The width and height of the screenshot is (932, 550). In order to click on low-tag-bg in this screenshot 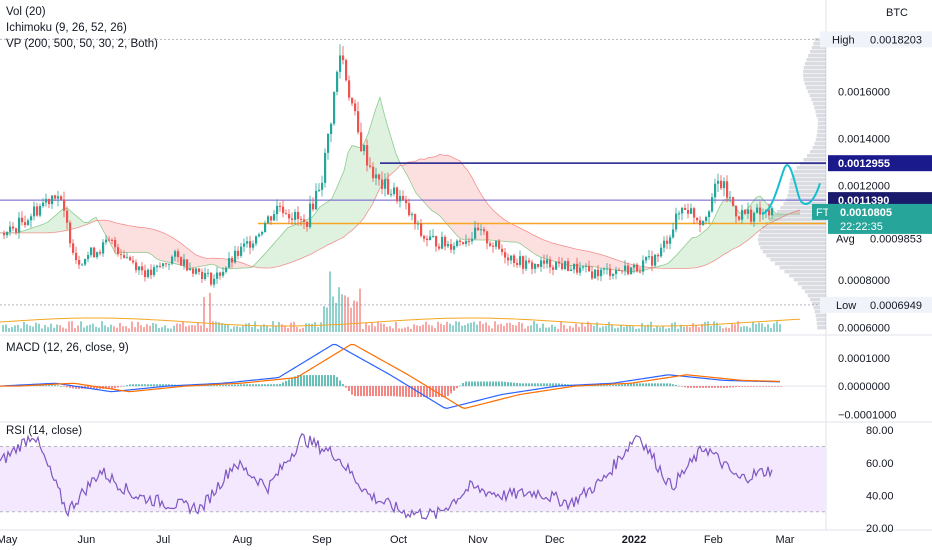, I will do `click(876, 304)`.